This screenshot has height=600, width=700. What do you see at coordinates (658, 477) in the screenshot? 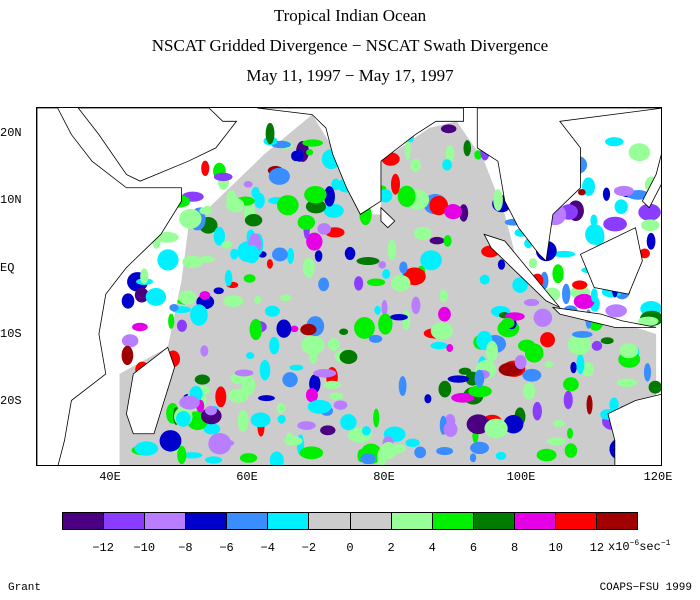
I see `lon-label-120e: 120E` at bounding box center [658, 477].